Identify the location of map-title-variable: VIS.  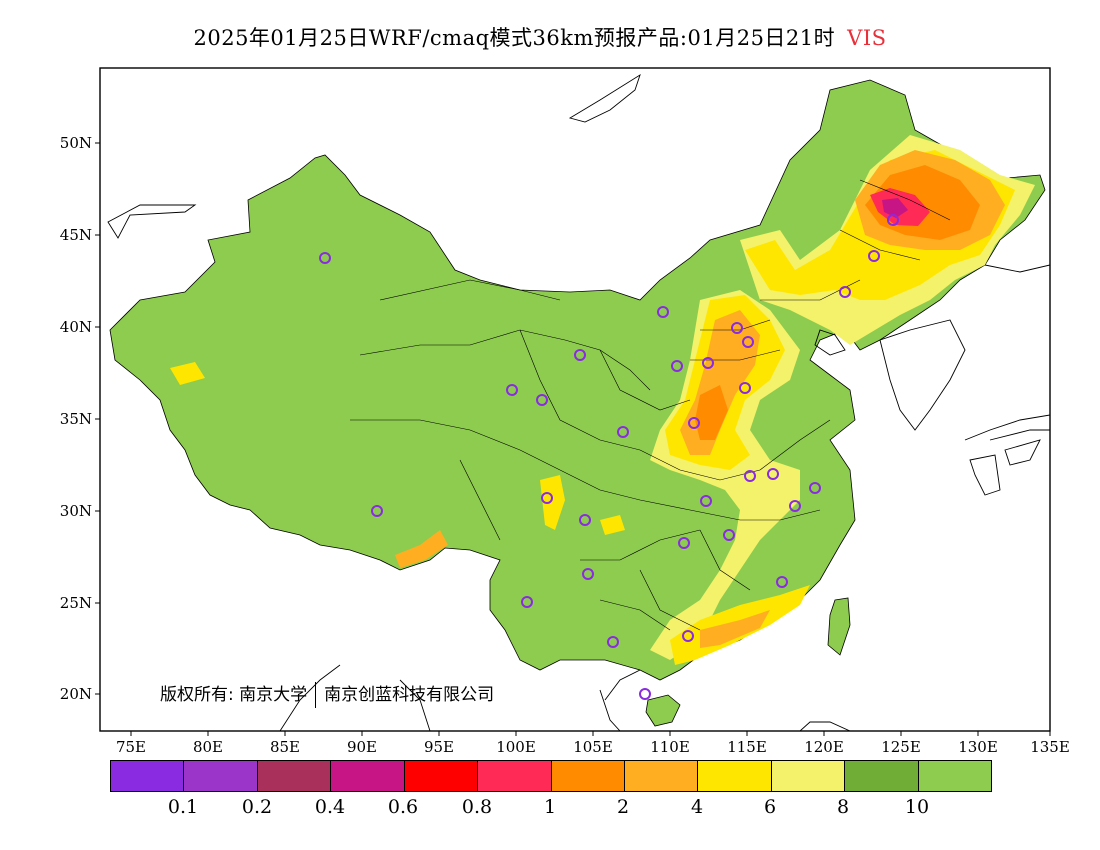
(867, 38).